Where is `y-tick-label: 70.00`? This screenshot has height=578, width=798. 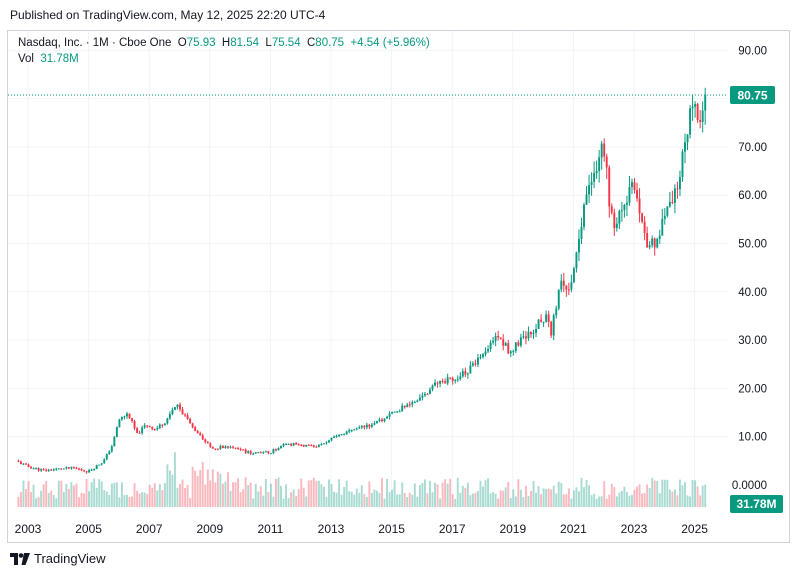
y-tick-label: 70.00 is located at coordinates (752, 148).